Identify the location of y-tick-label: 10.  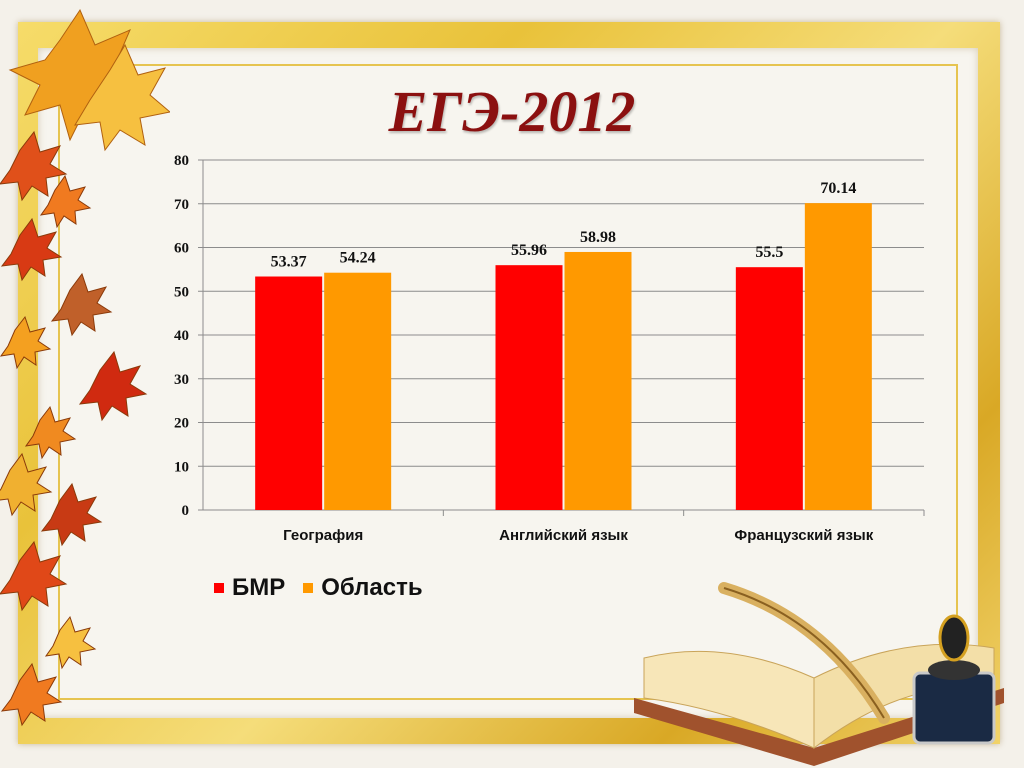
(181, 467).